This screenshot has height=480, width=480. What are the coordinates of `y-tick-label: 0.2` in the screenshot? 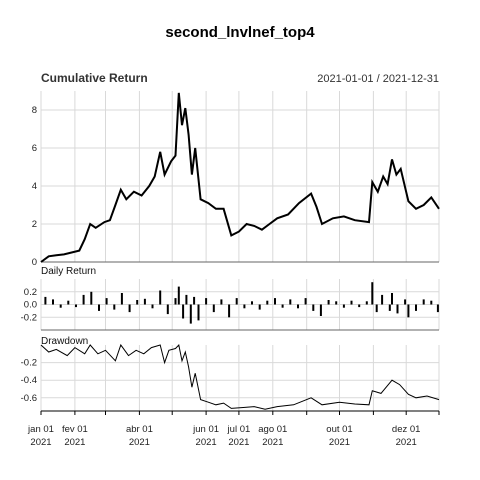 It's located at (30, 292).